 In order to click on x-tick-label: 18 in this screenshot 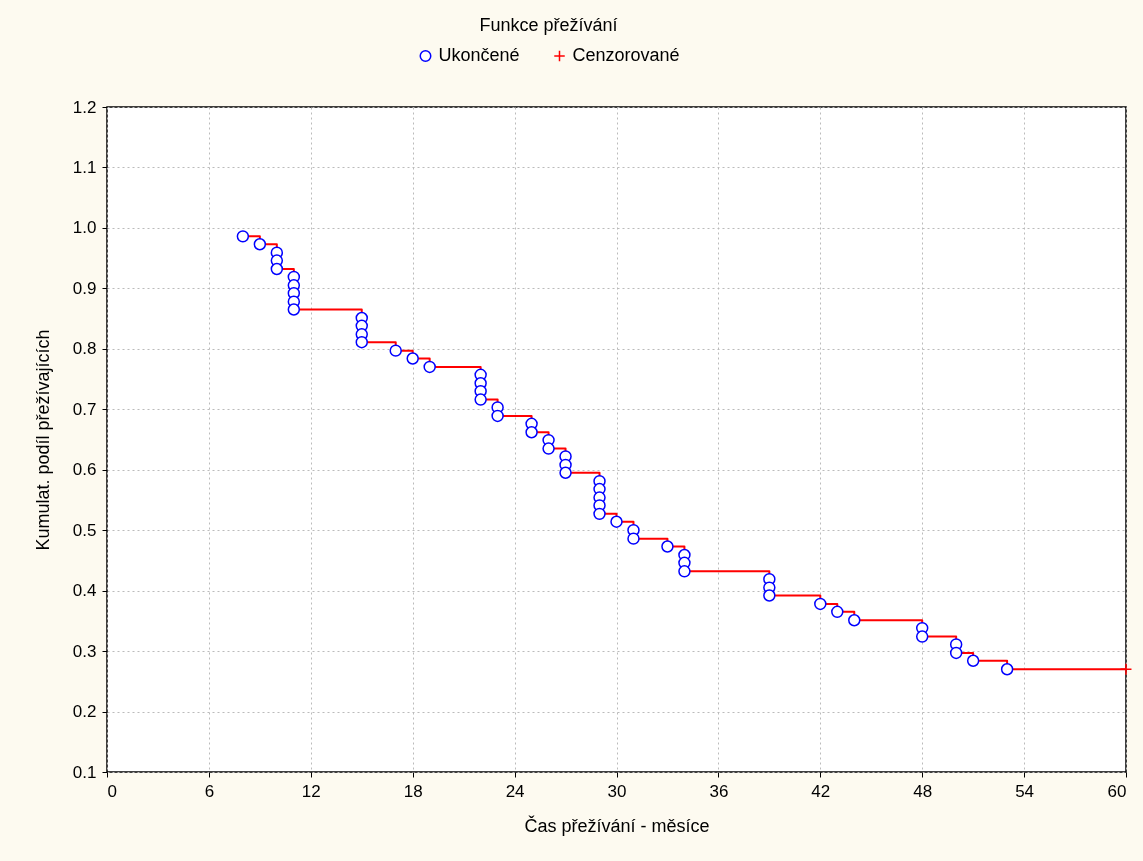, I will do `click(413, 791)`.